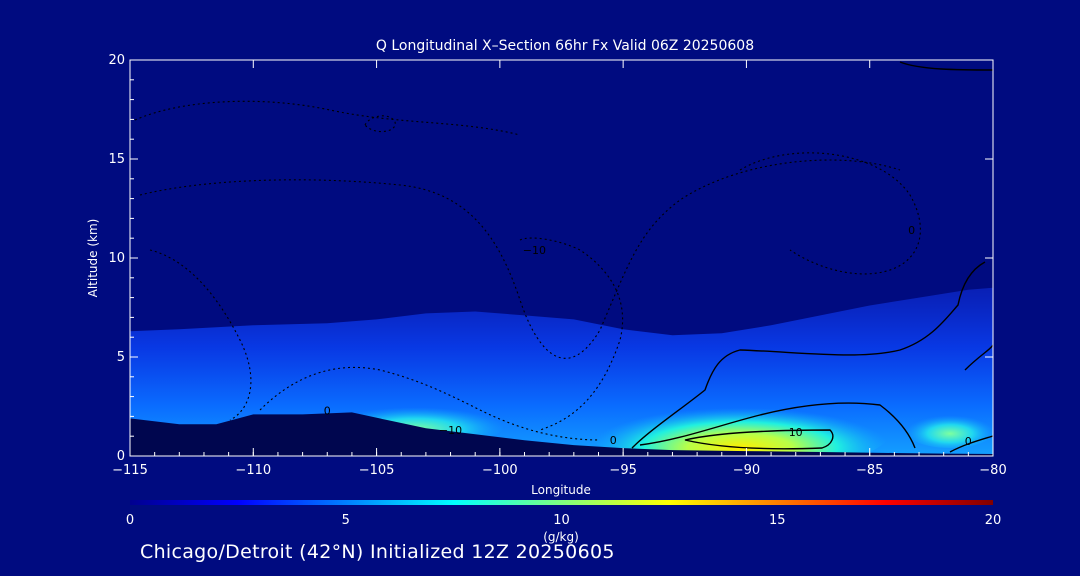 This screenshot has width=1080, height=576. I want to click on west-dotted-contour, so click(200, 335).